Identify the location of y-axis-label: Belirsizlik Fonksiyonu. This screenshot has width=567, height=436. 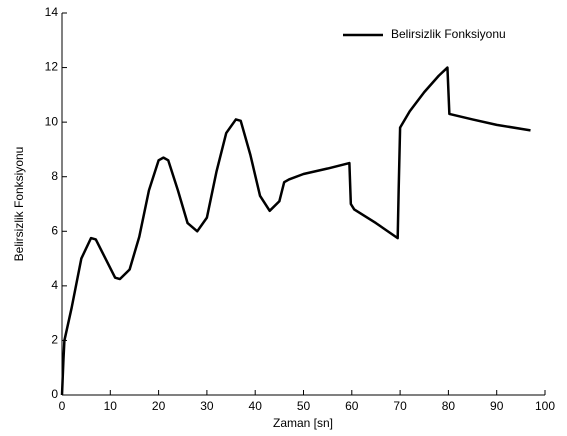
(19, 204).